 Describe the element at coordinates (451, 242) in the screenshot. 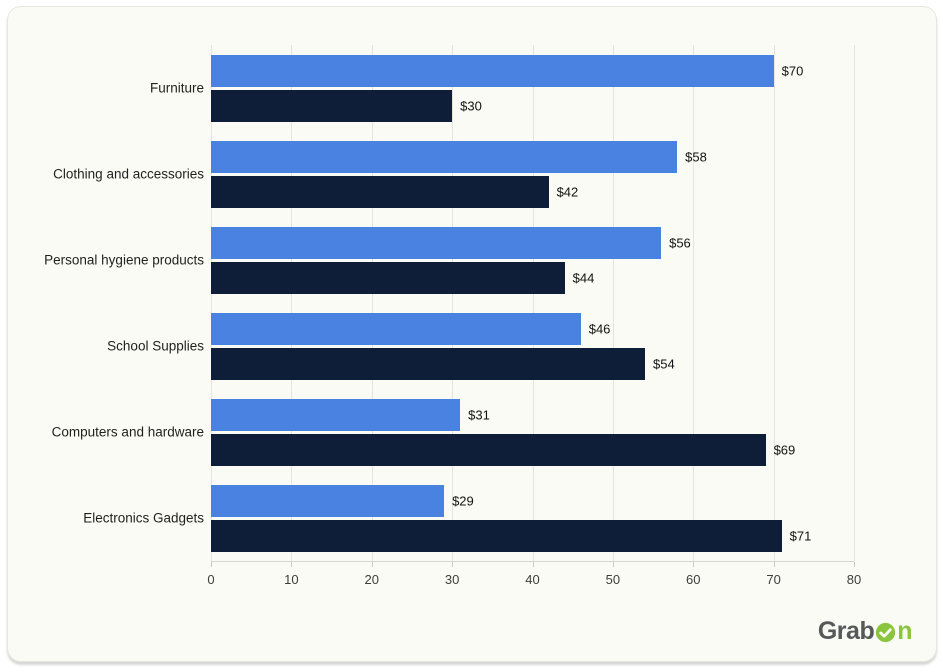

I see `bar-series-0: $56` at that location.